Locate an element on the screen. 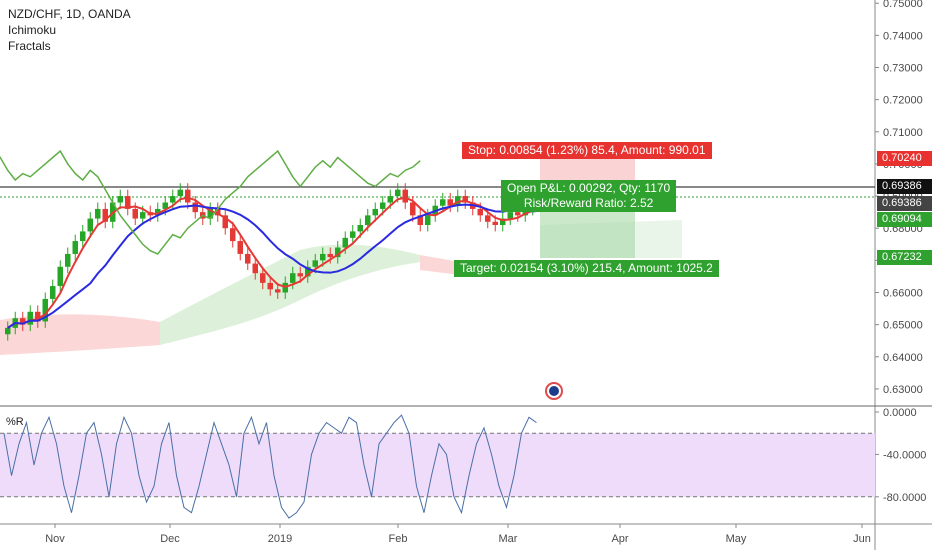 The image size is (932, 550). y-tick-label: 0.66000 is located at coordinates (903, 294).